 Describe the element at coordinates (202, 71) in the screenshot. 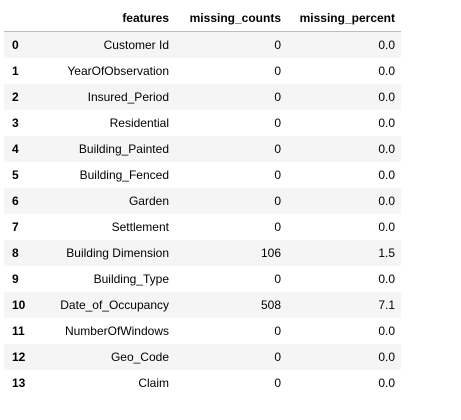

I see `table-row: 1 YearOfObservation 0 0.0` at that location.